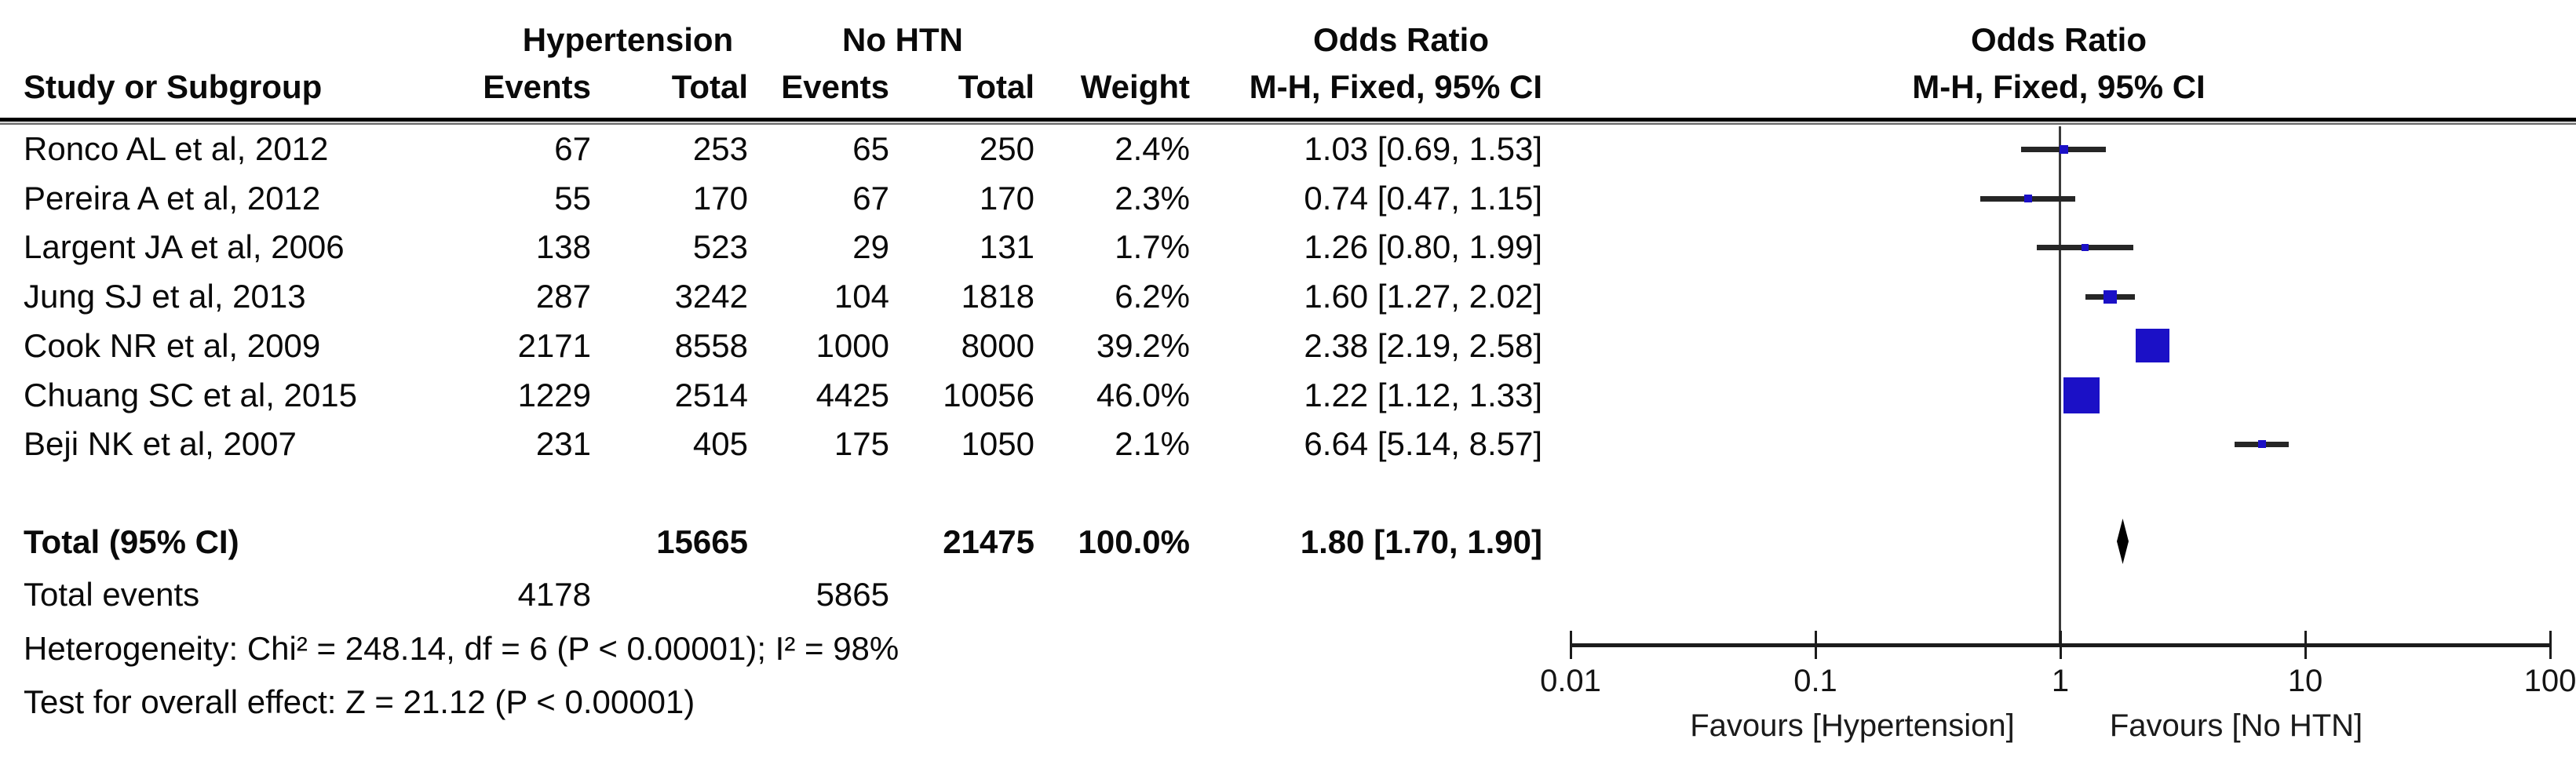  Describe the element at coordinates (989, 395) in the screenshot. I see `study-row-total2: 10056` at that location.